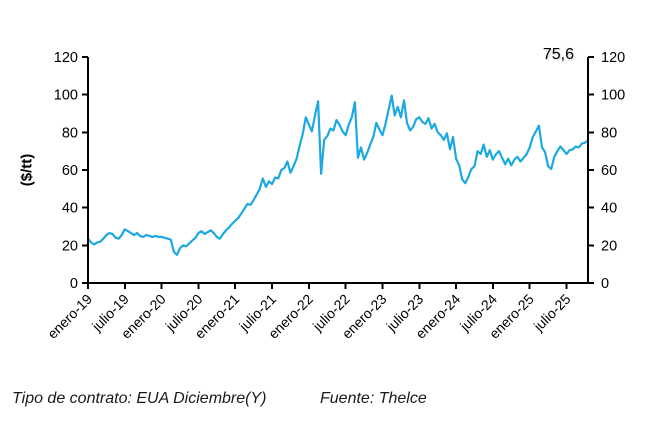 The height and width of the screenshot is (421, 656). What do you see at coordinates (139, 398) in the screenshot?
I see `contract-type-label: Tipo de contrato: EUA Diciembre(Y)` at bounding box center [139, 398].